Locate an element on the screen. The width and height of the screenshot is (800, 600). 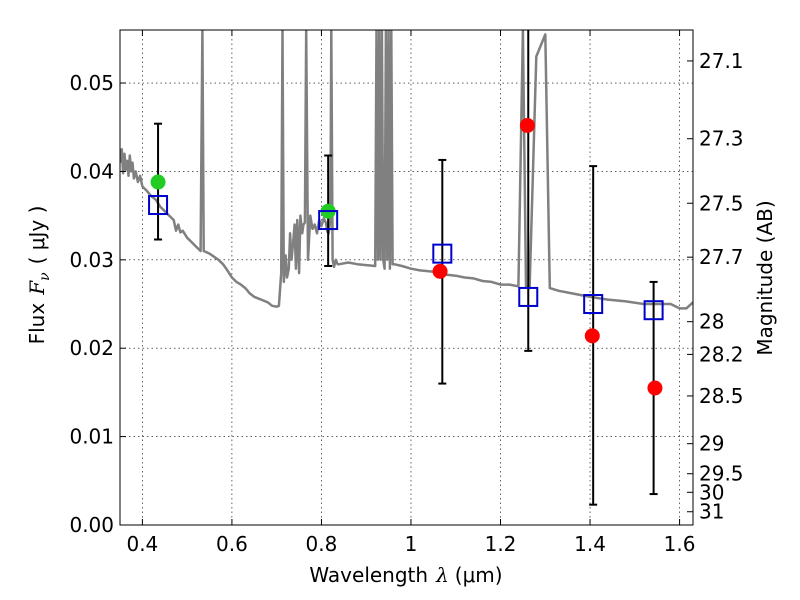
y-tick-label: 0.01 is located at coordinates (91, 437).